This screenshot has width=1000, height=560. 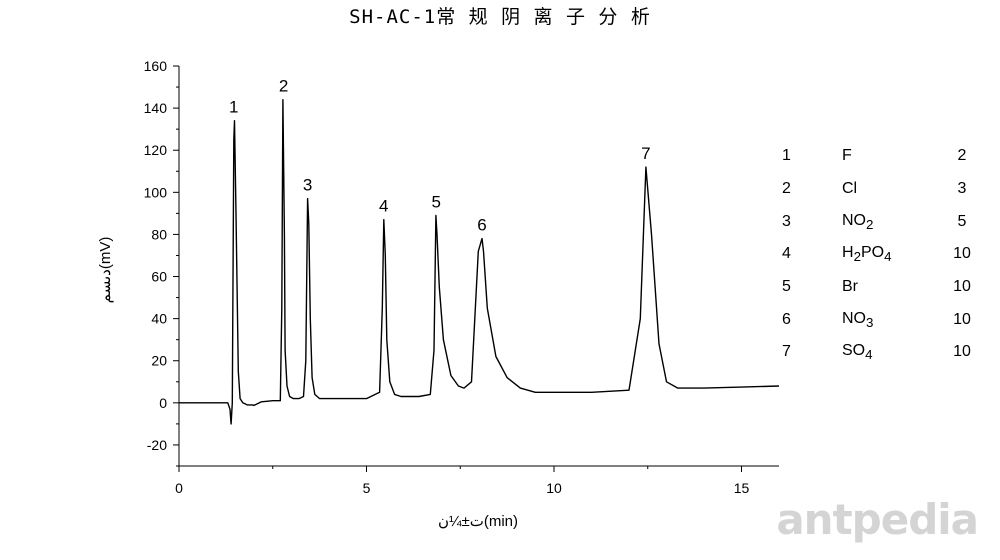 What do you see at coordinates (481, 225) in the screenshot?
I see `peak-label-6: 6` at bounding box center [481, 225].